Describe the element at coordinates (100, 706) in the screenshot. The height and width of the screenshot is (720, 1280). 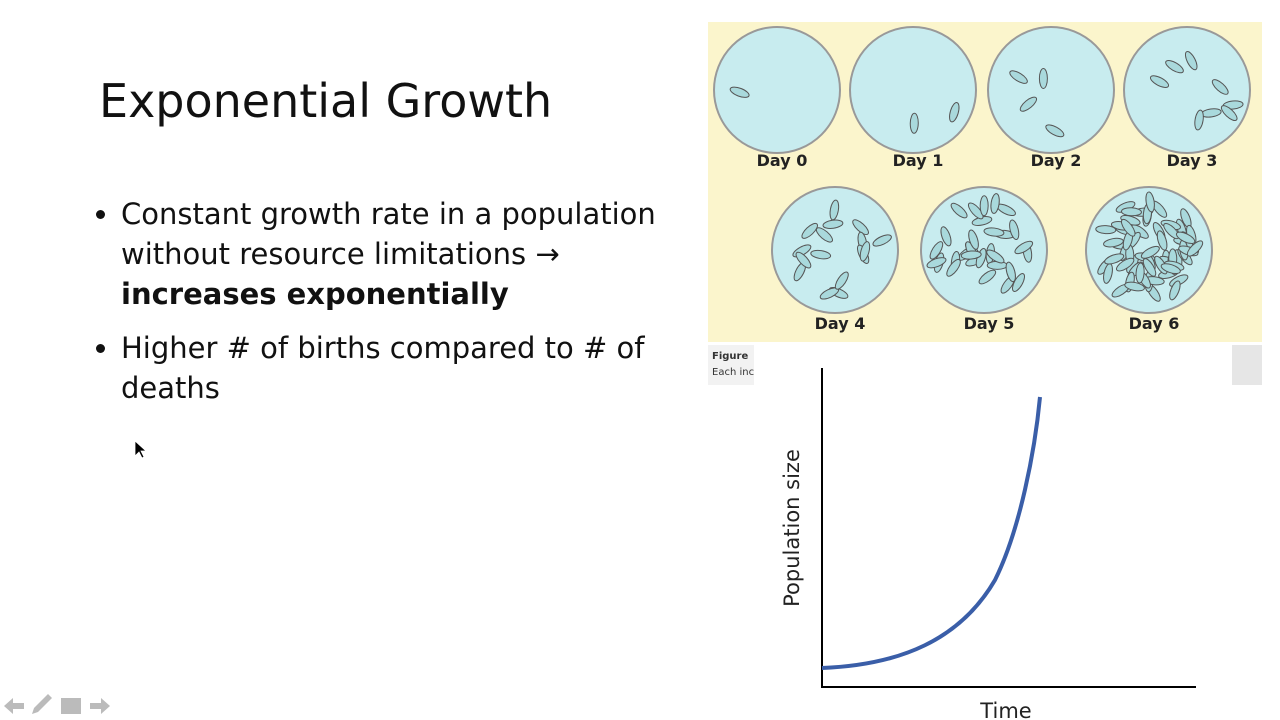
I see `next-button` at that location.